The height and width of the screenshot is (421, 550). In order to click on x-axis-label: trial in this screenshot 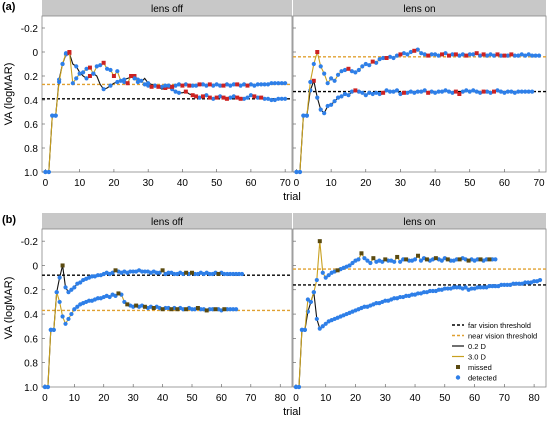, I will do `click(292, 412)`.